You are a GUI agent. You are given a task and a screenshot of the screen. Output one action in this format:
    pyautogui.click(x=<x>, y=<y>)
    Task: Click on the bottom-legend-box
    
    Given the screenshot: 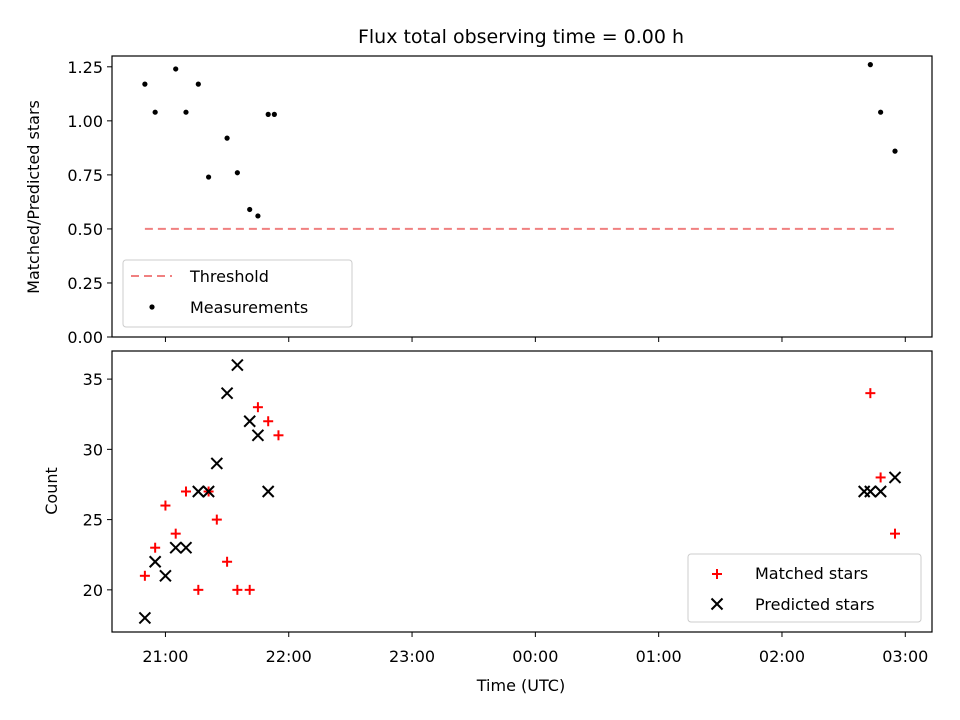 What is the action you would take?
    pyautogui.click(x=804, y=588)
    